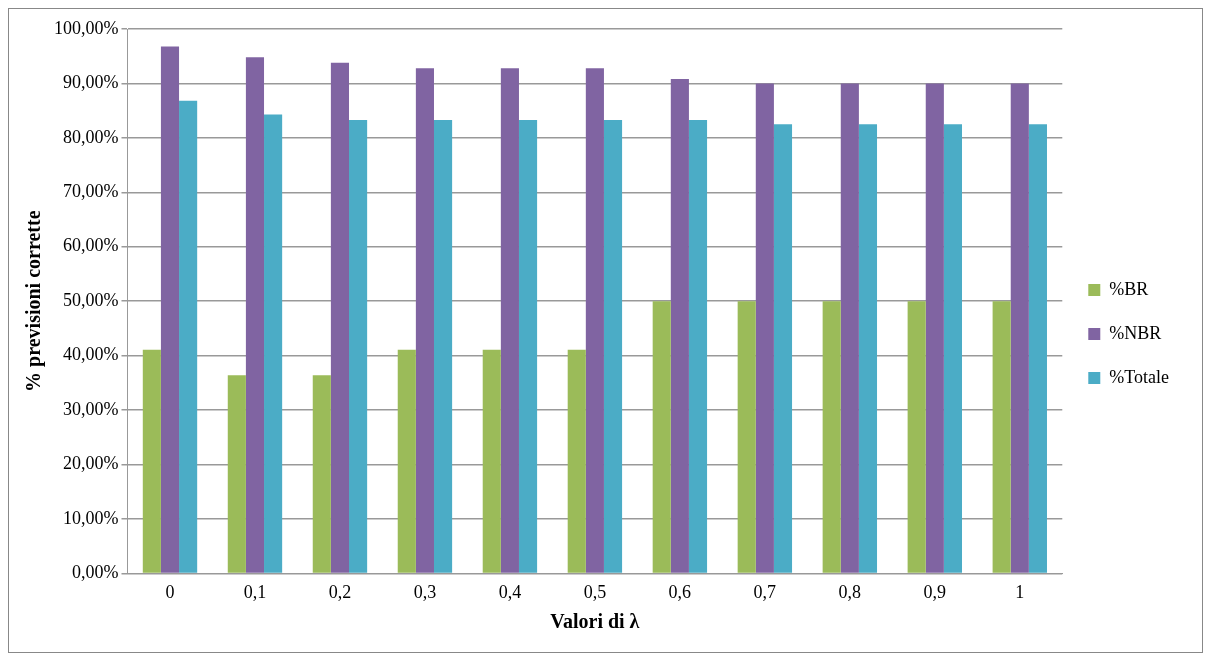 The height and width of the screenshot is (661, 1215). What do you see at coordinates (90, 299) in the screenshot?
I see `y-tick-label: 50,00%` at bounding box center [90, 299].